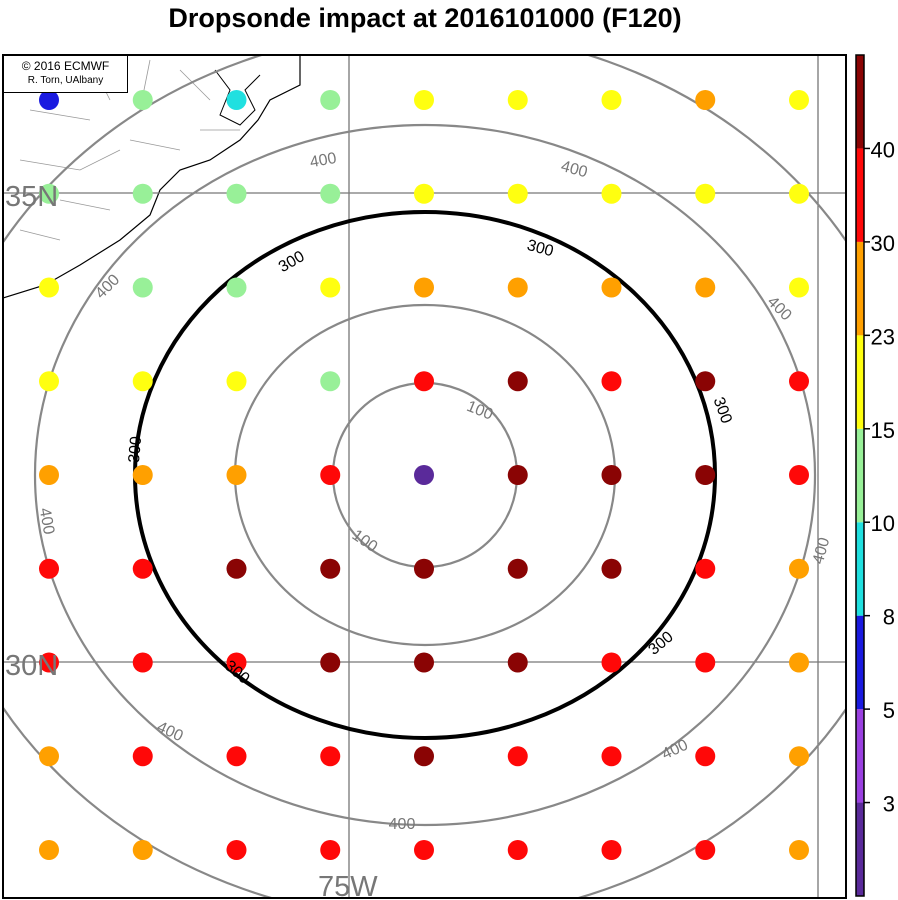  I want to click on colorbar-label: 5, so click(889, 710).